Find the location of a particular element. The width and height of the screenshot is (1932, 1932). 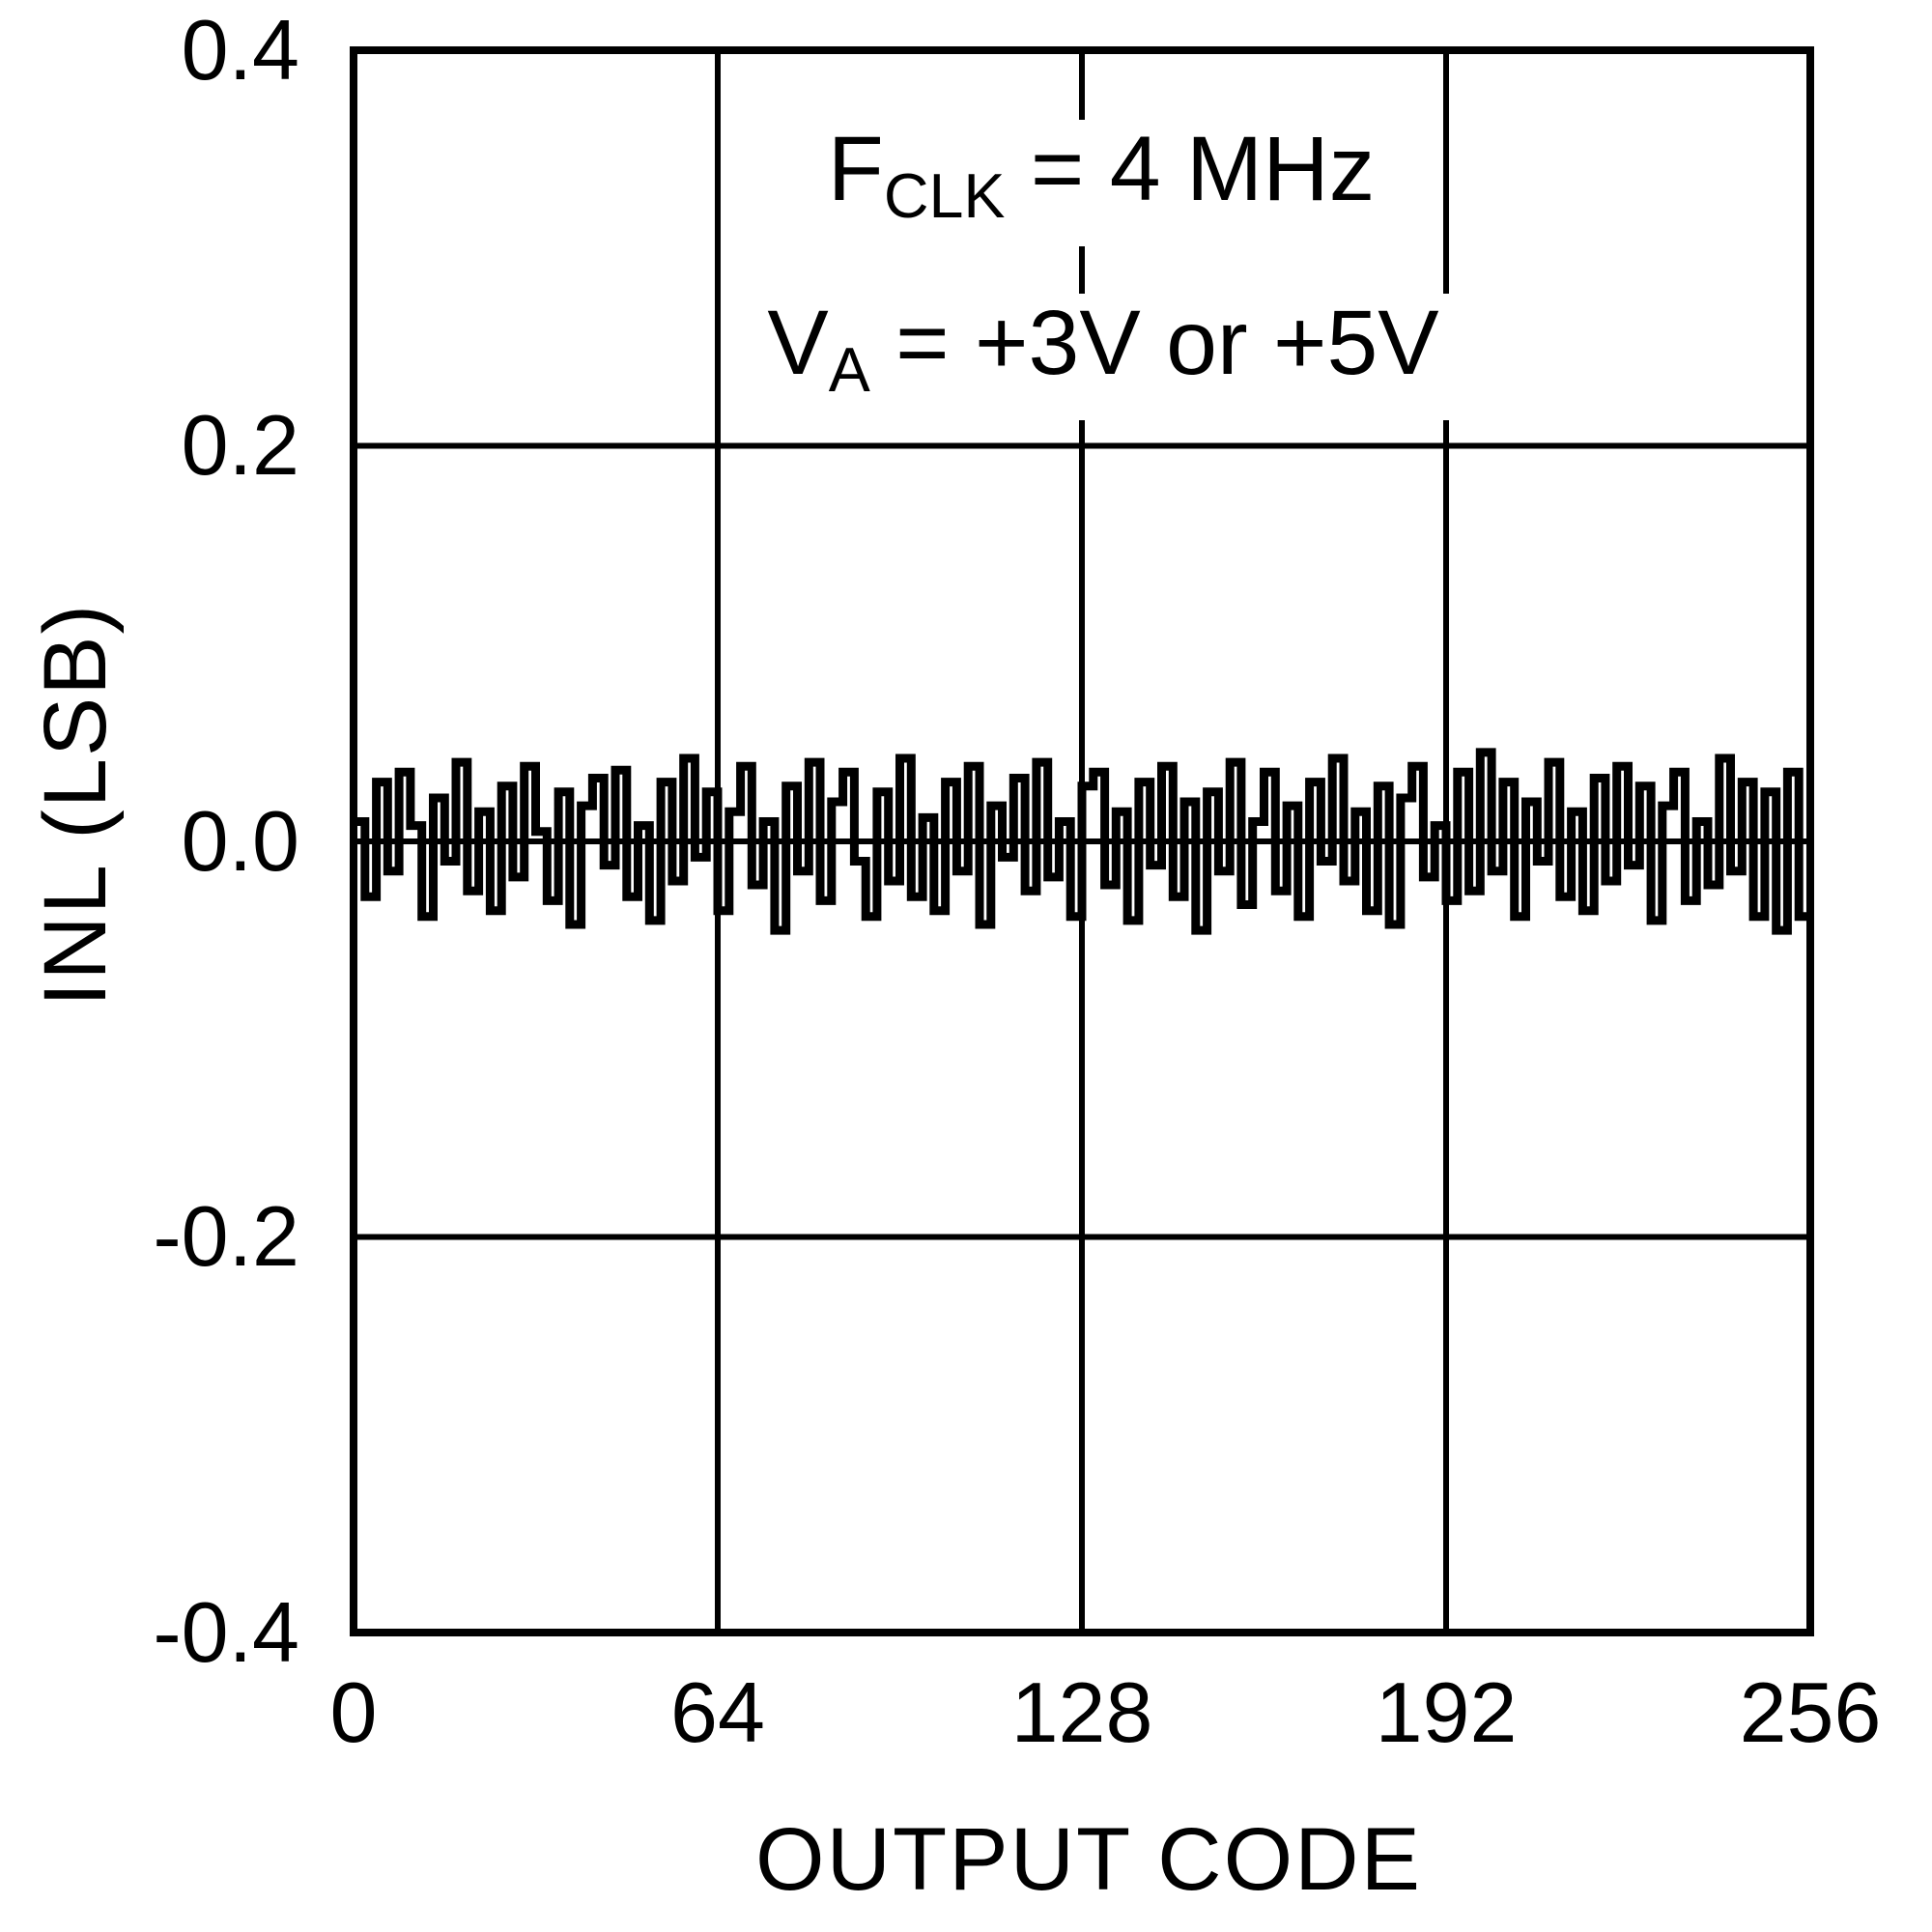

annotation-line-2: VA = +3V or +5V is located at coordinates (1103, 356).